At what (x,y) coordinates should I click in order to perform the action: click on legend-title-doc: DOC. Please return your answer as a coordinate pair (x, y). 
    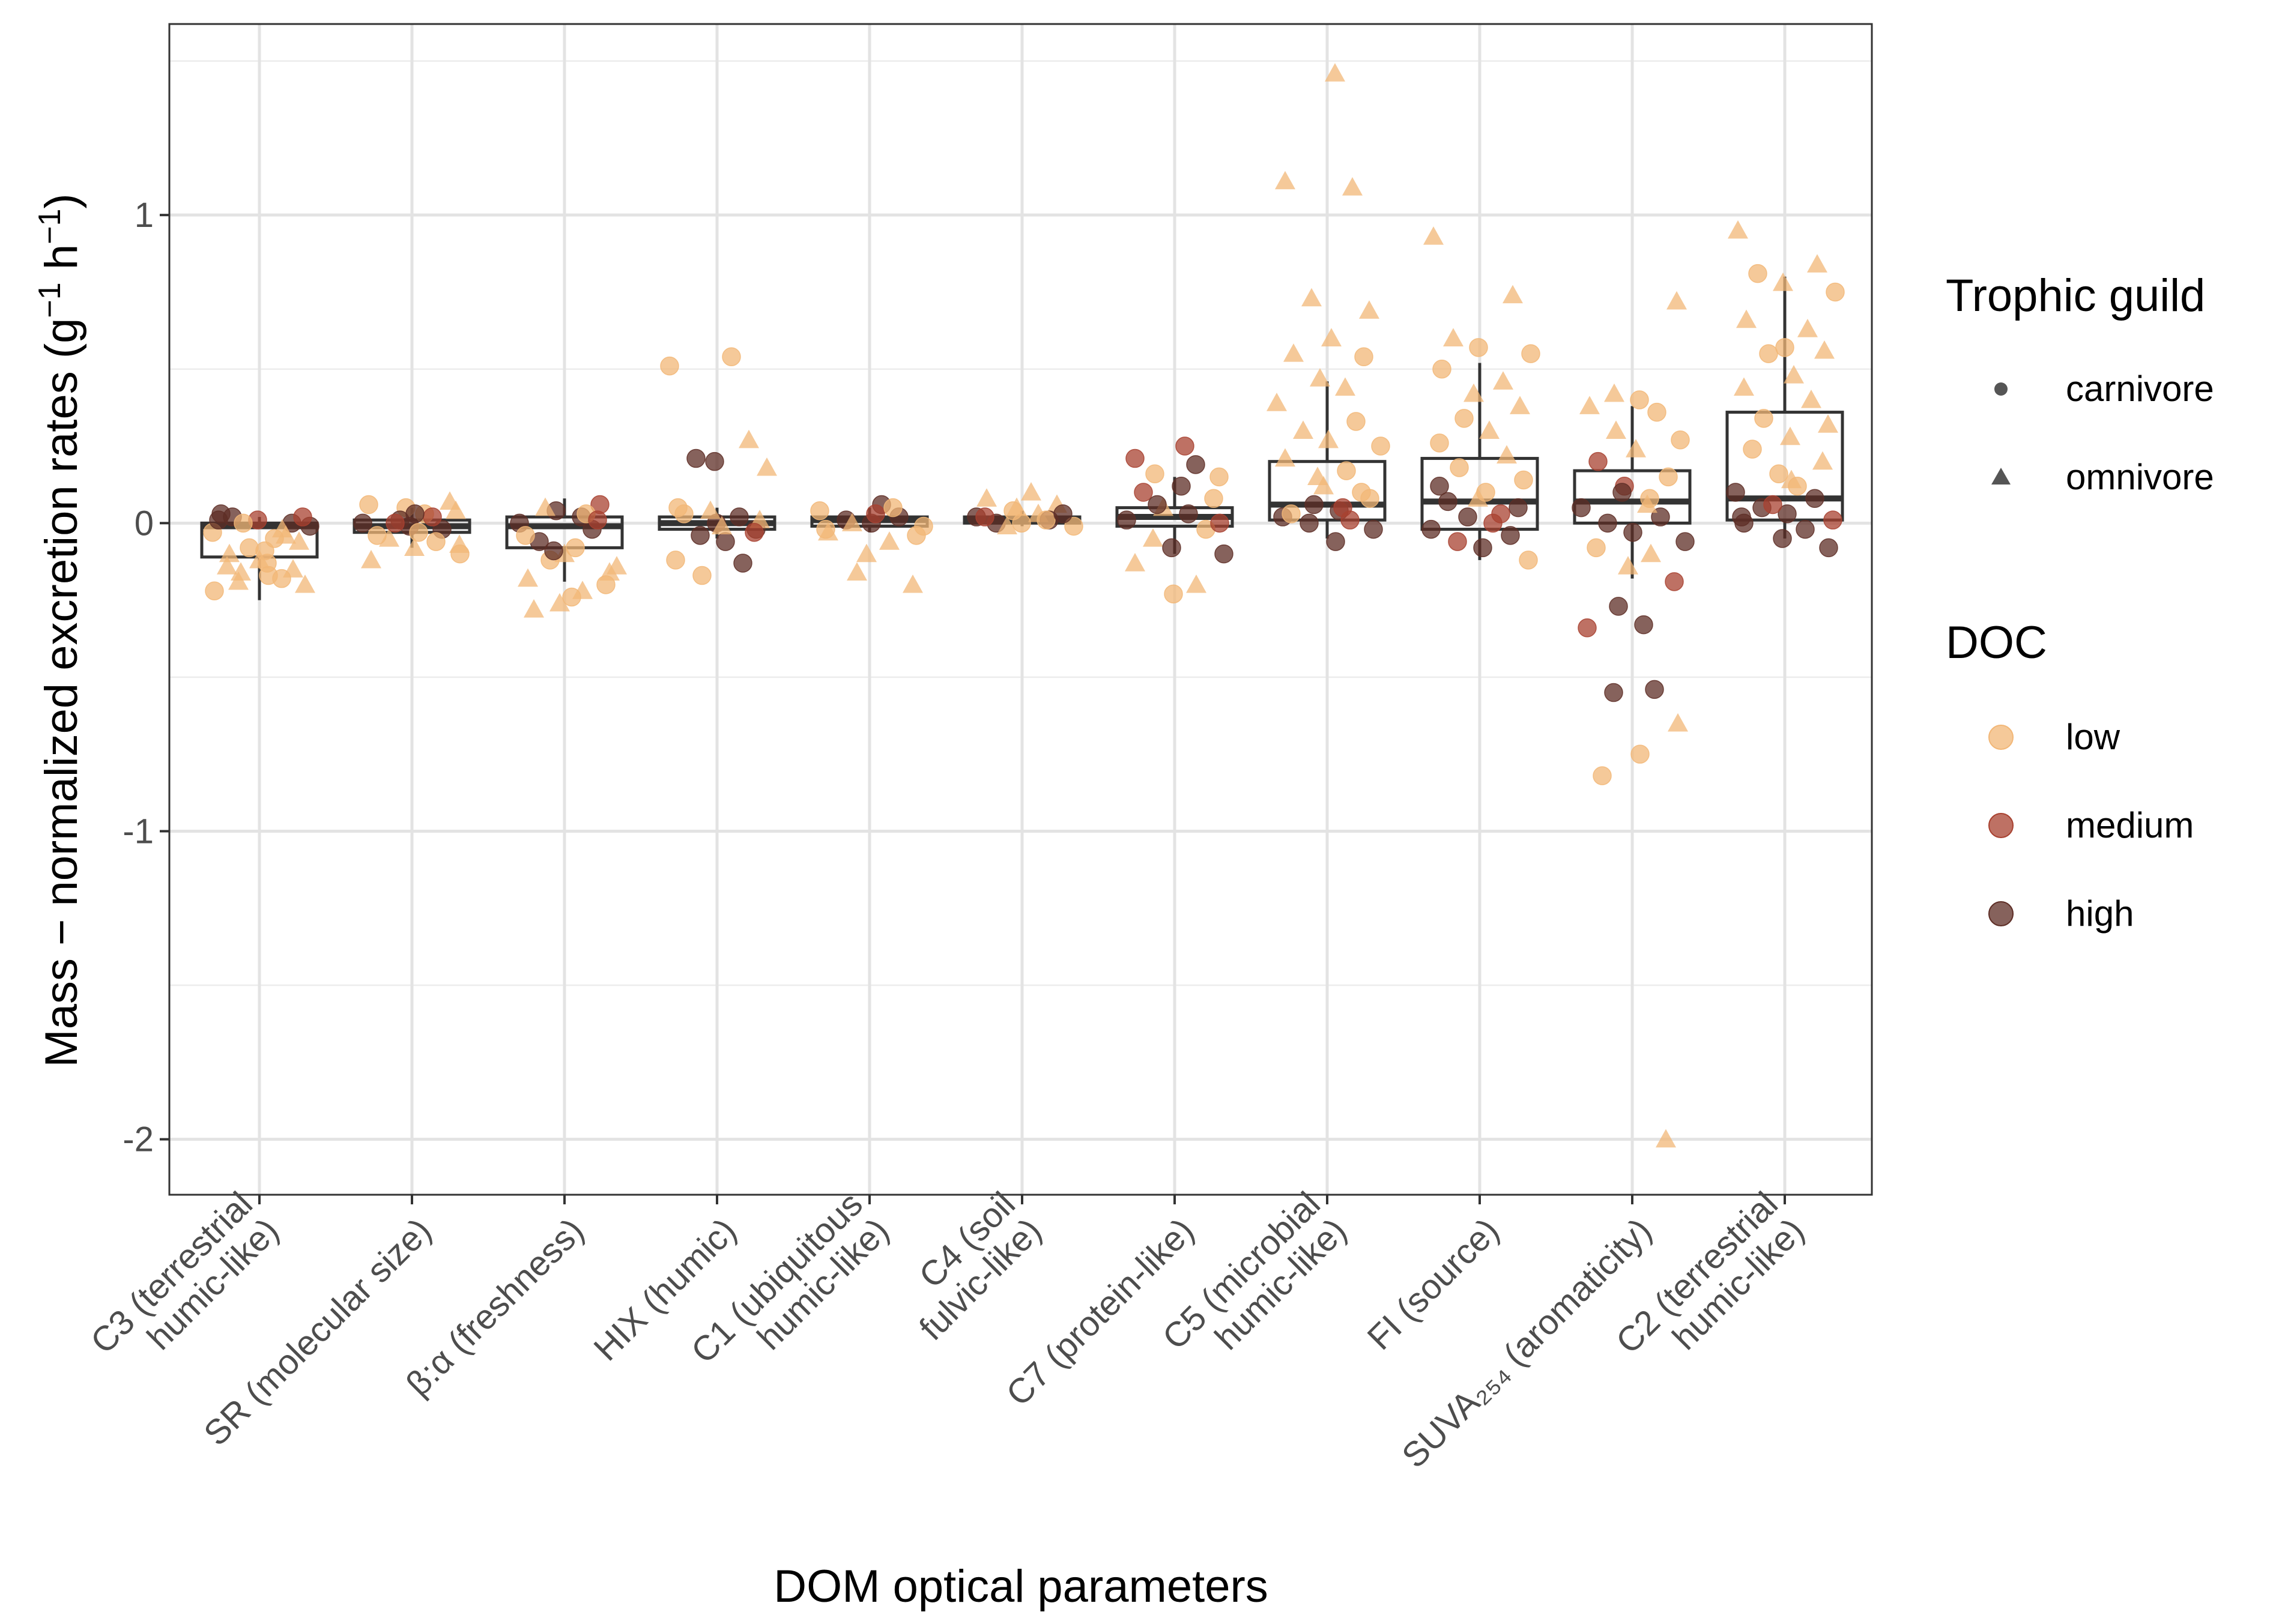
    Looking at the image, I should click on (1997, 642).